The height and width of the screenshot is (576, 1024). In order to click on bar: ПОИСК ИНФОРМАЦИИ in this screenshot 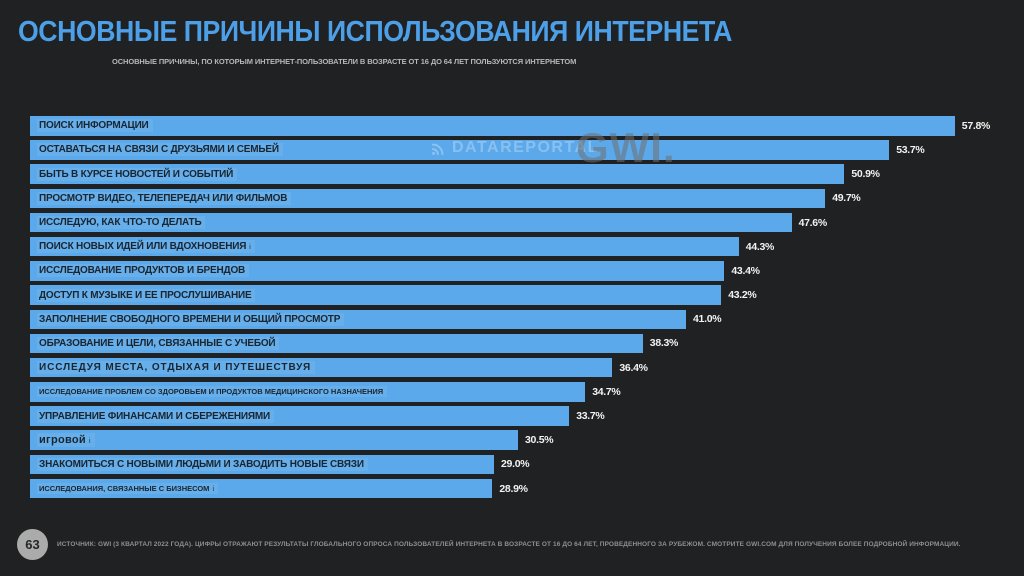, I will do `click(492, 126)`.